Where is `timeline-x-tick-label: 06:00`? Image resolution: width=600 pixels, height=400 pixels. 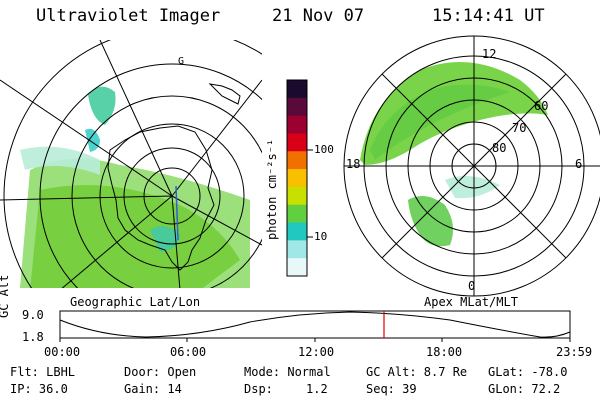 timeline-x-tick-label: 06:00 is located at coordinates (188, 352).